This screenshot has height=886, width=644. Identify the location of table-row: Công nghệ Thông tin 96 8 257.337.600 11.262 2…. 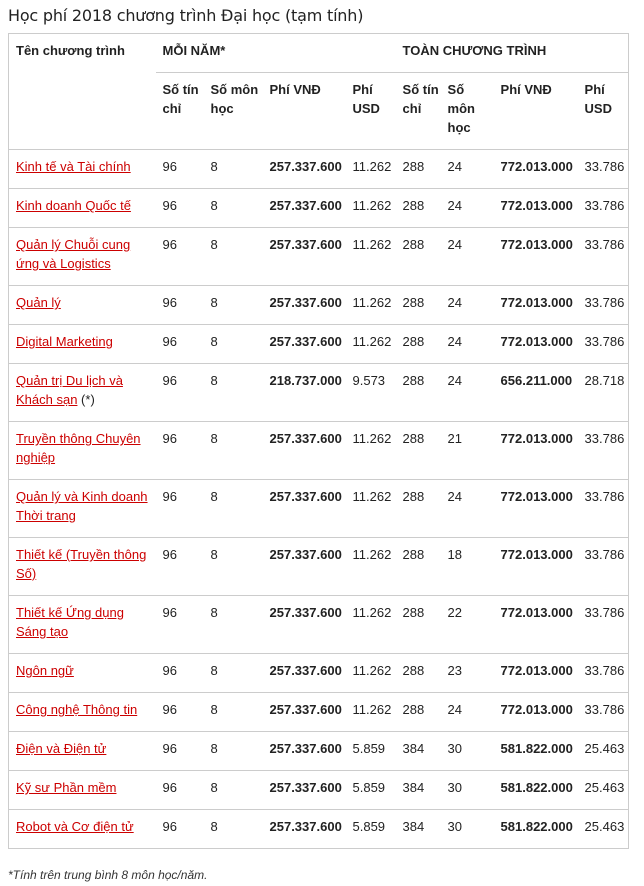
(318, 712).